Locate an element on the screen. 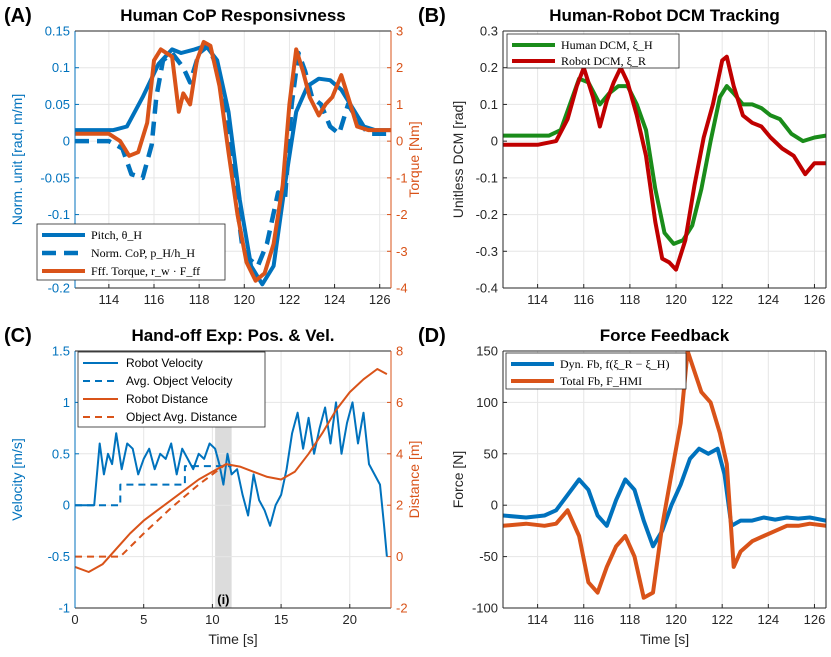 This screenshot has width=831, height=657. legend: Human DCM, ξ_H Robot DCM, ξ_R is located at coordinates (593, 51).